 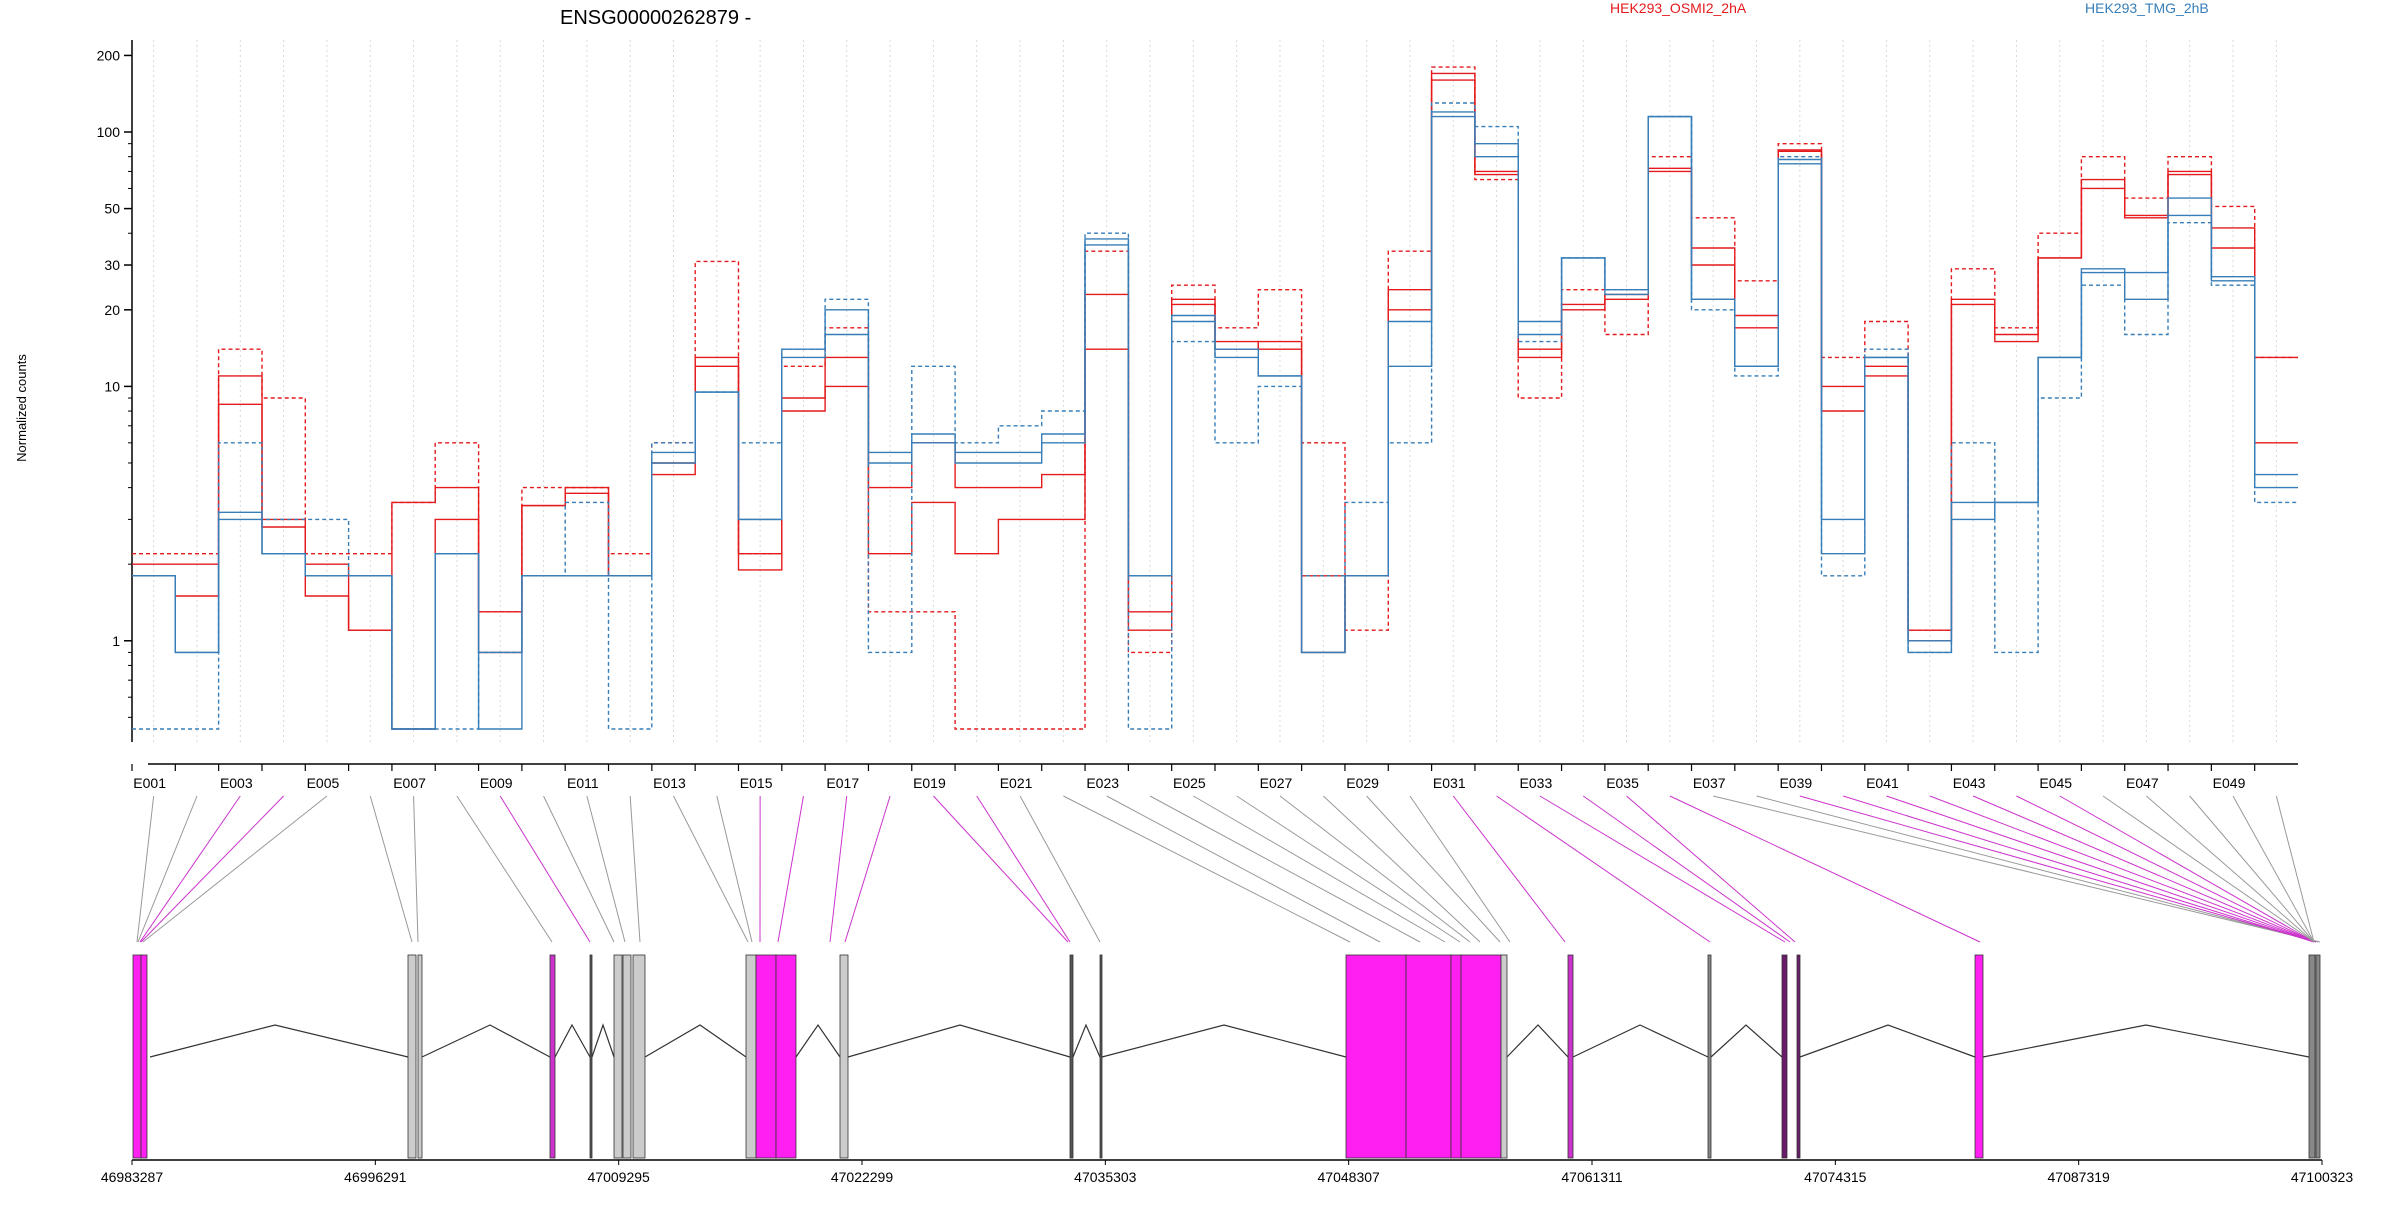 What do you see at coordinates (1102, 783) in the screenshot?
I see `x-tick-label: E023` at bounding box center [1102, 783].